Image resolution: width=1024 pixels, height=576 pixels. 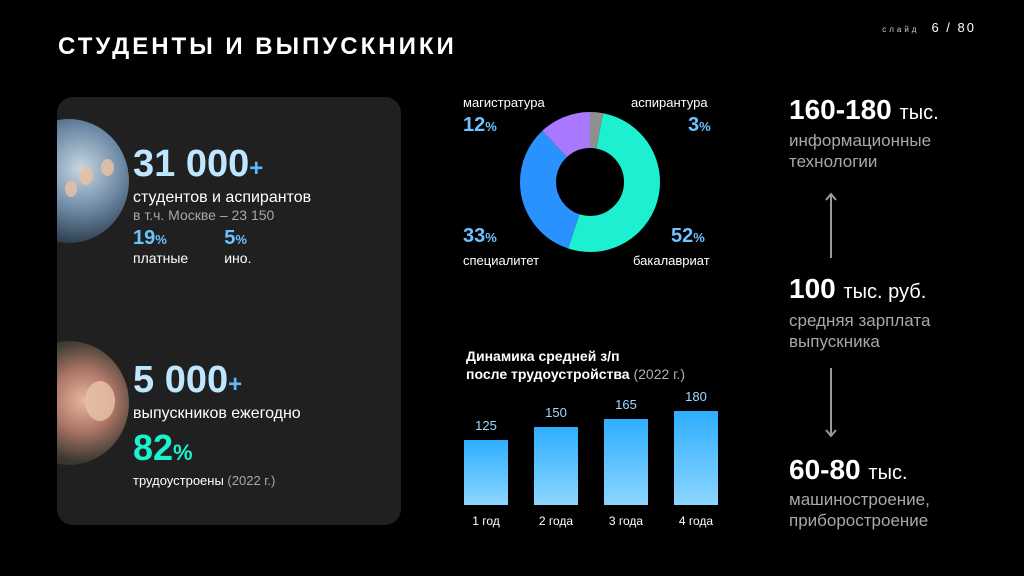 What do you see at coordinates (669, 102) in the screenshot?
I see `aspirantura-label: аспирантура` at bounding box center [669, 102].